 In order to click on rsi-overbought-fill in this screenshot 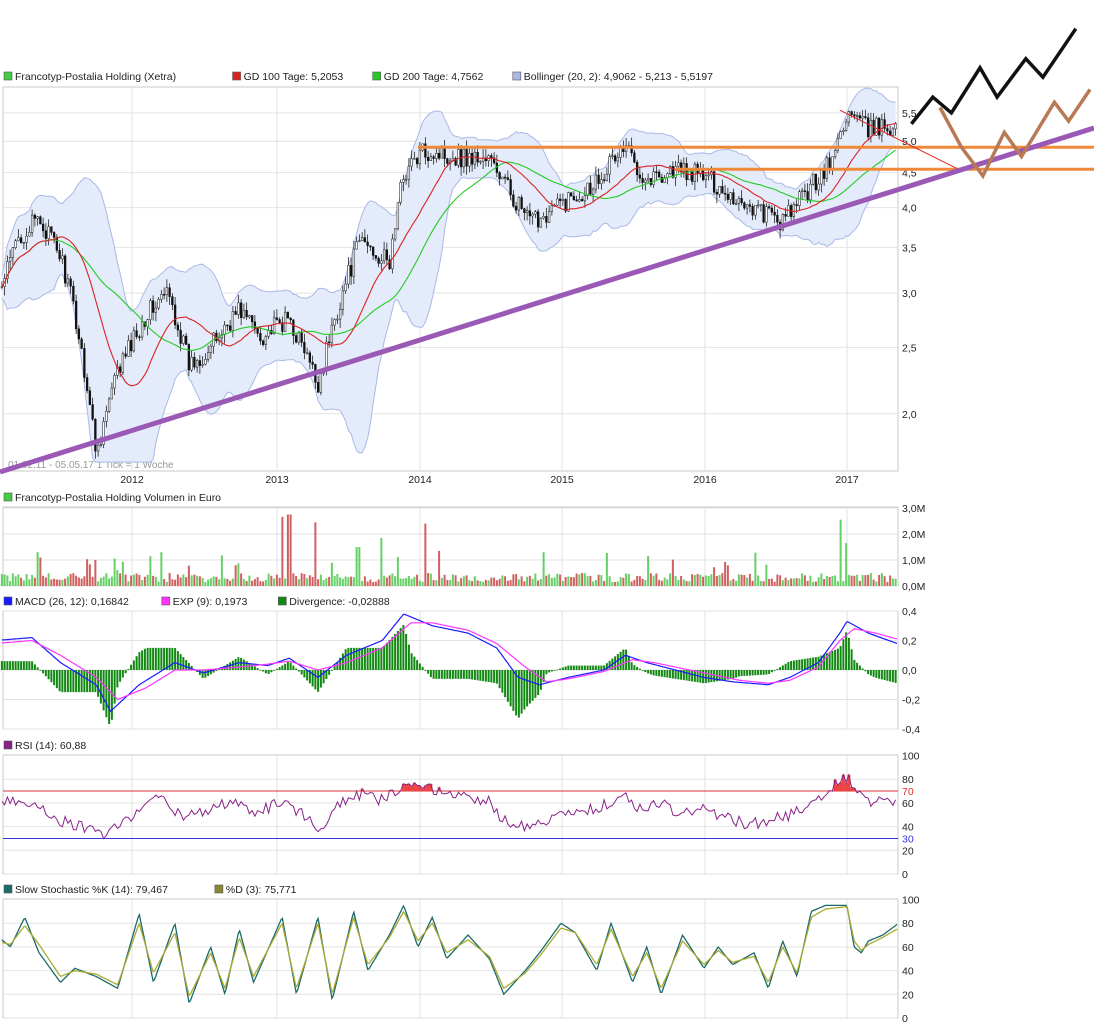, I will do `click(837, 788)`.